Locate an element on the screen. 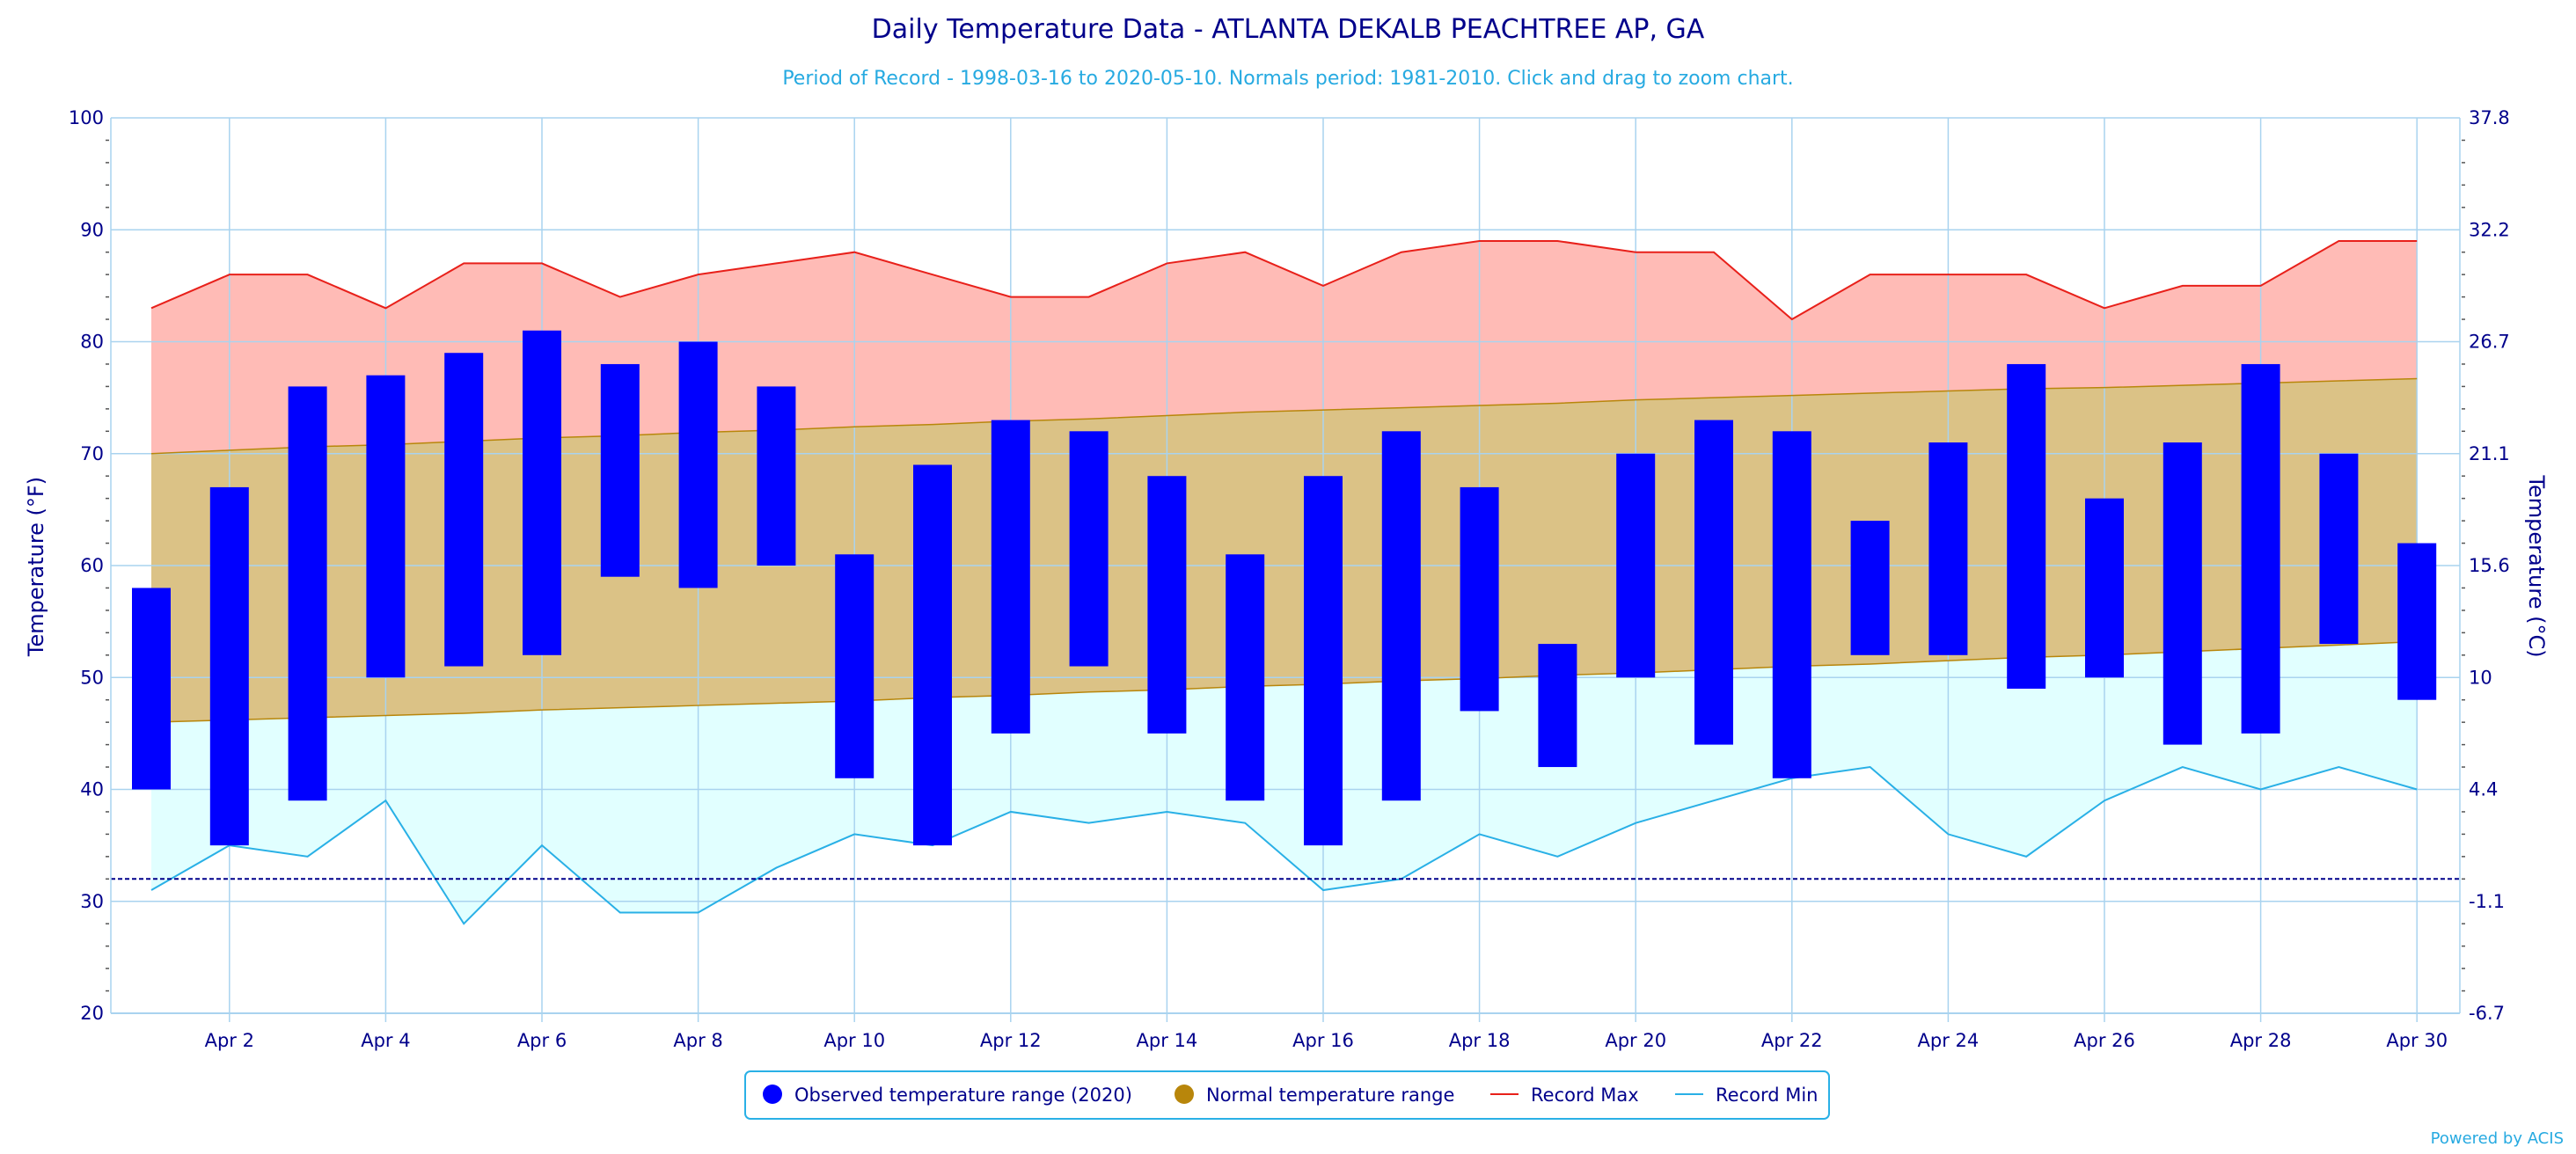 This screenshot has height=1154, width=2576. y2-axis-title: Temperature (°C) is located at coordinates (2536, 565).